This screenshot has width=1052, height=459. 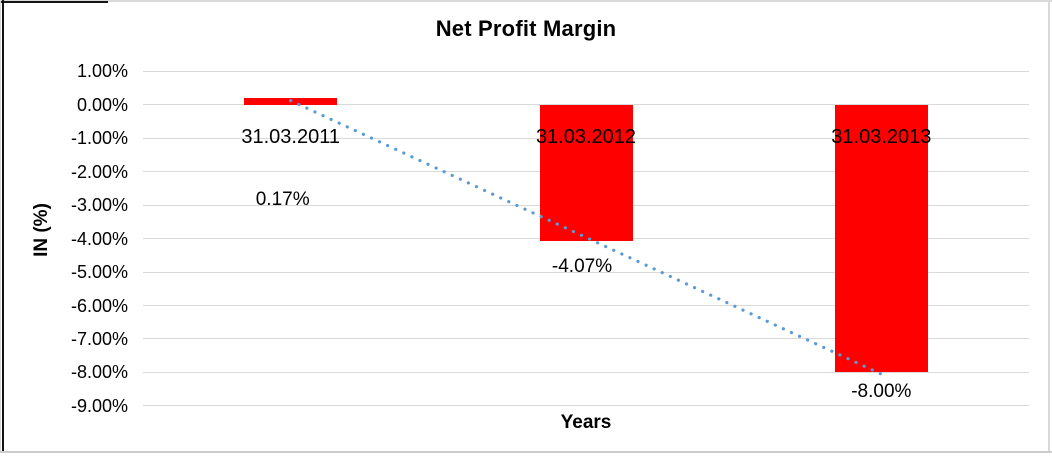 What do you see at coordinates (99, 338) in the screenshot?
I see `y-tick-label: -7.00%` at bounding box center [99, 338].